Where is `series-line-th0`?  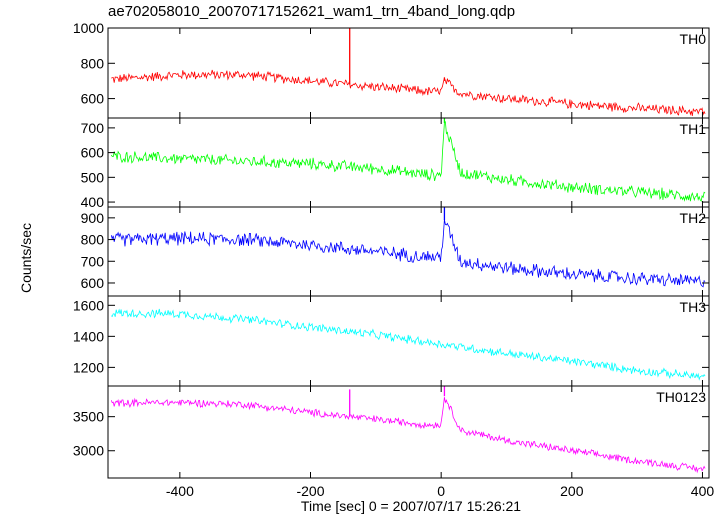 series-line-th0 is located at coordinates (408, 92).